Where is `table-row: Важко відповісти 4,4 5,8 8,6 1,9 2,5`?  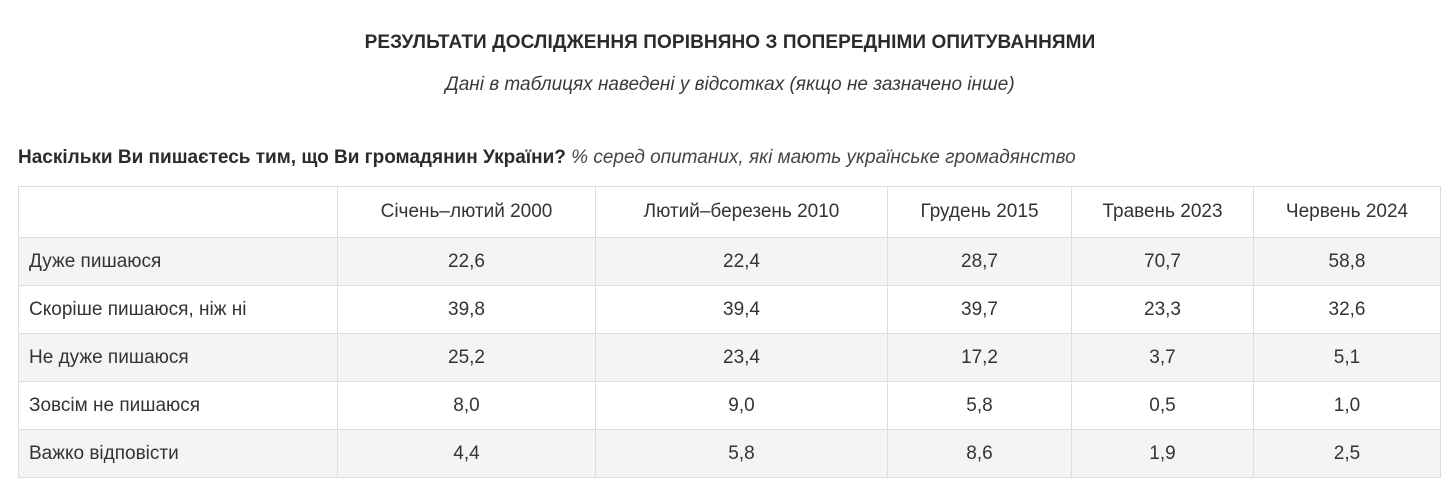 table-row: Важко відповісти 4,4 5,8 8,6 1,9 2,5 is located at coordinates (729, 453).